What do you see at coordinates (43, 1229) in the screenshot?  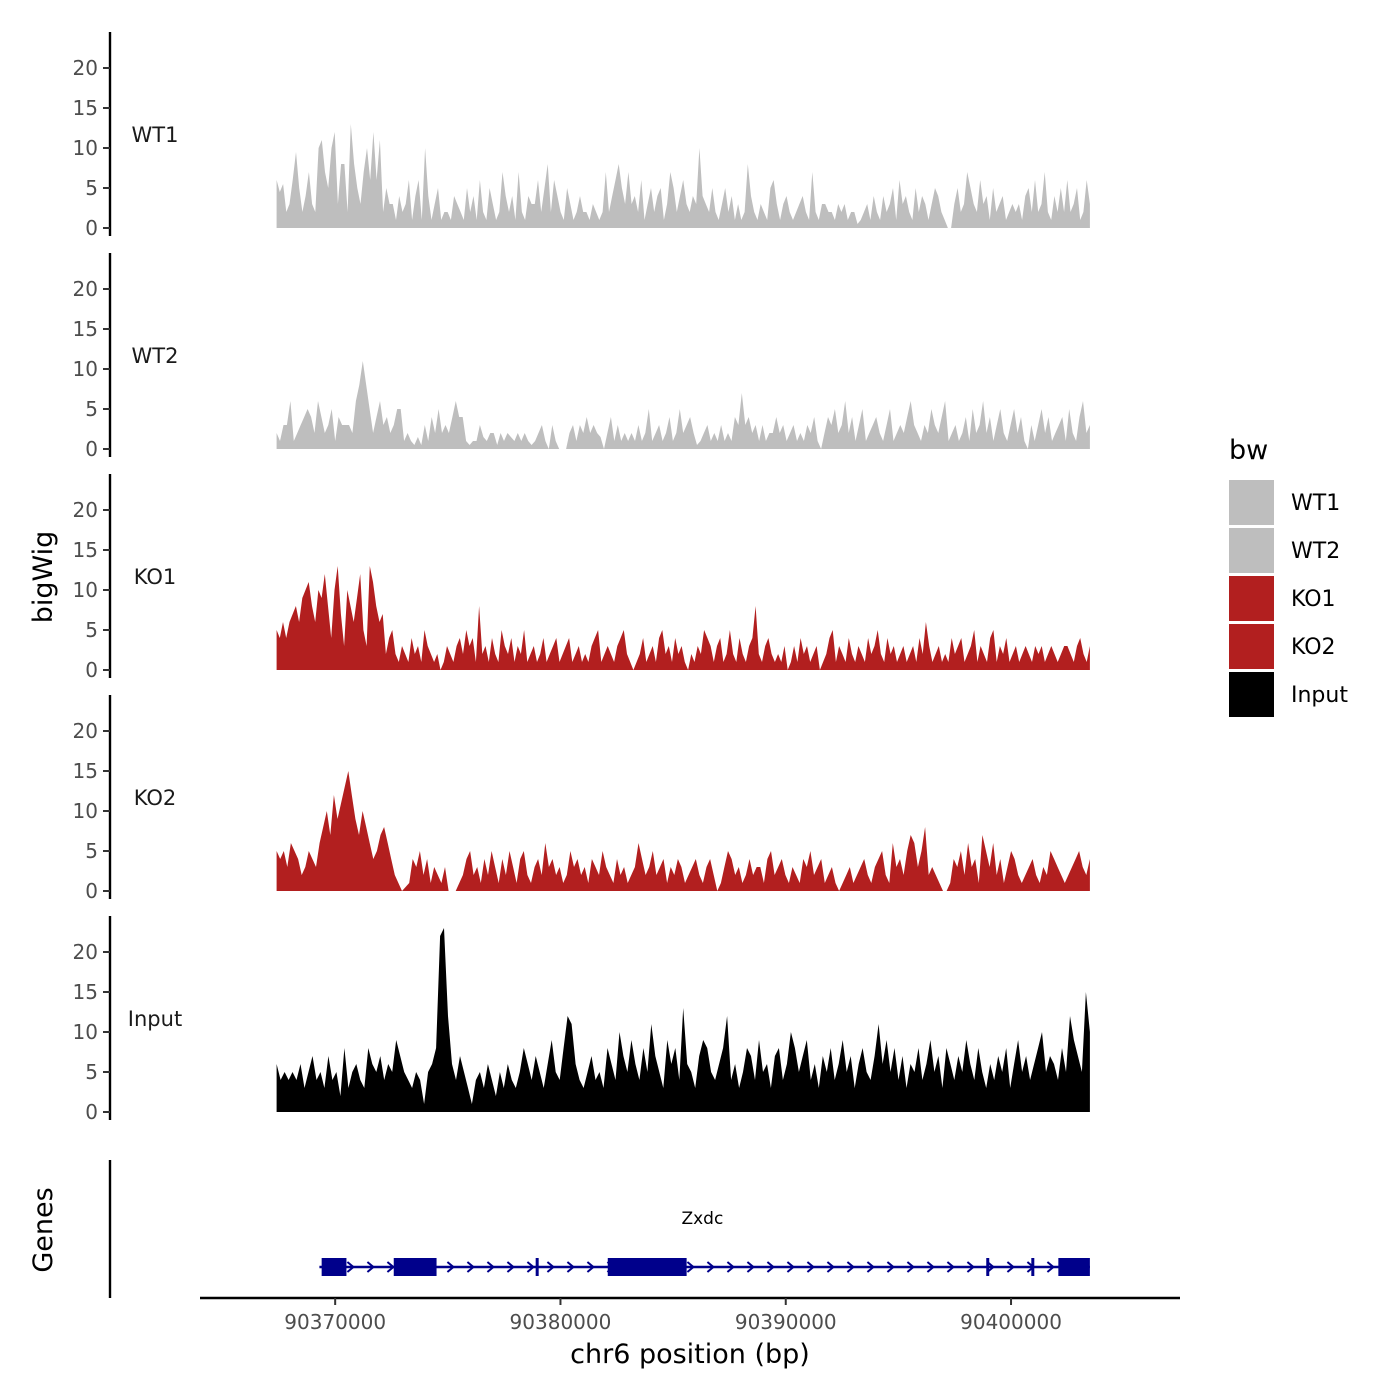 I see `genes-panel-title: Genes` at bounding box center [43, 1229].